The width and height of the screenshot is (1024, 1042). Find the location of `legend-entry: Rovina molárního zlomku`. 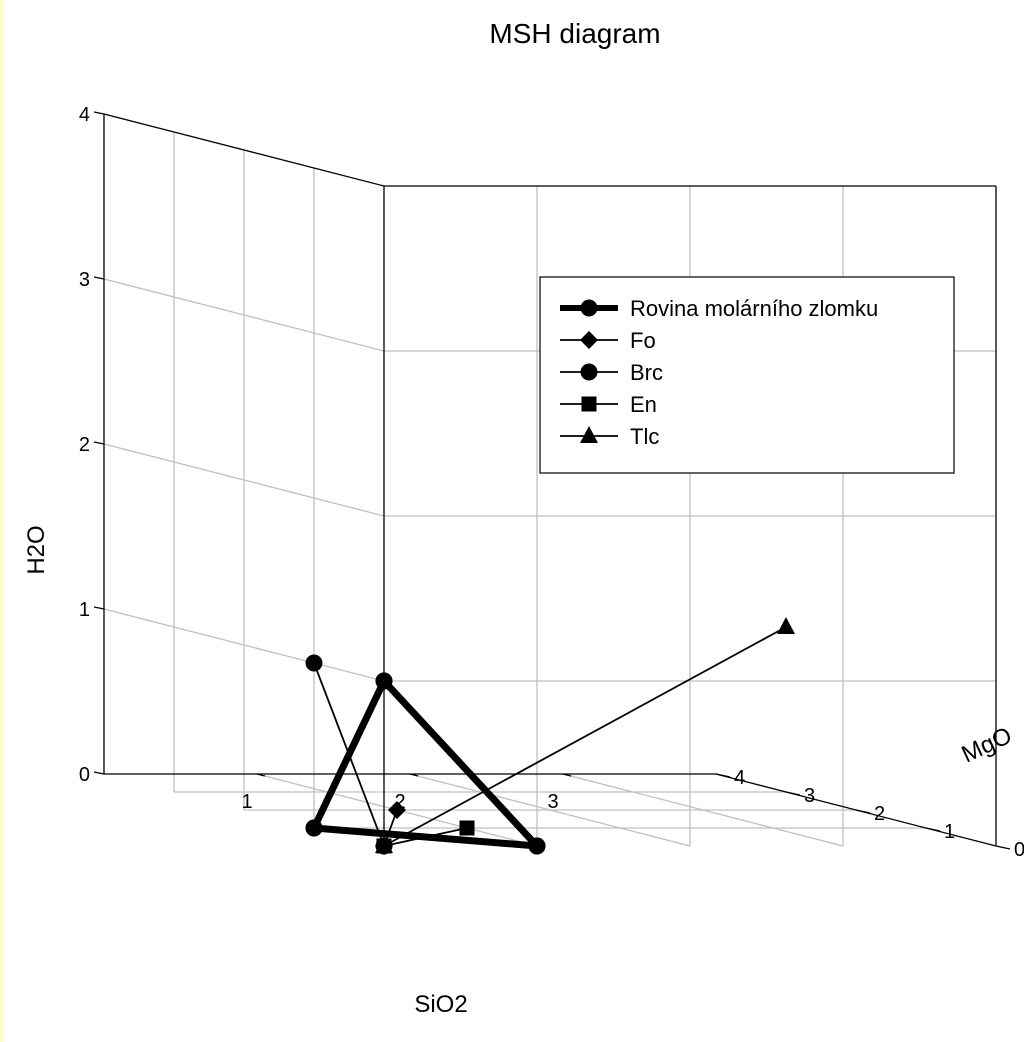

legend-entry: Rovina molárního zlomku is located at coordinates (719, 308).